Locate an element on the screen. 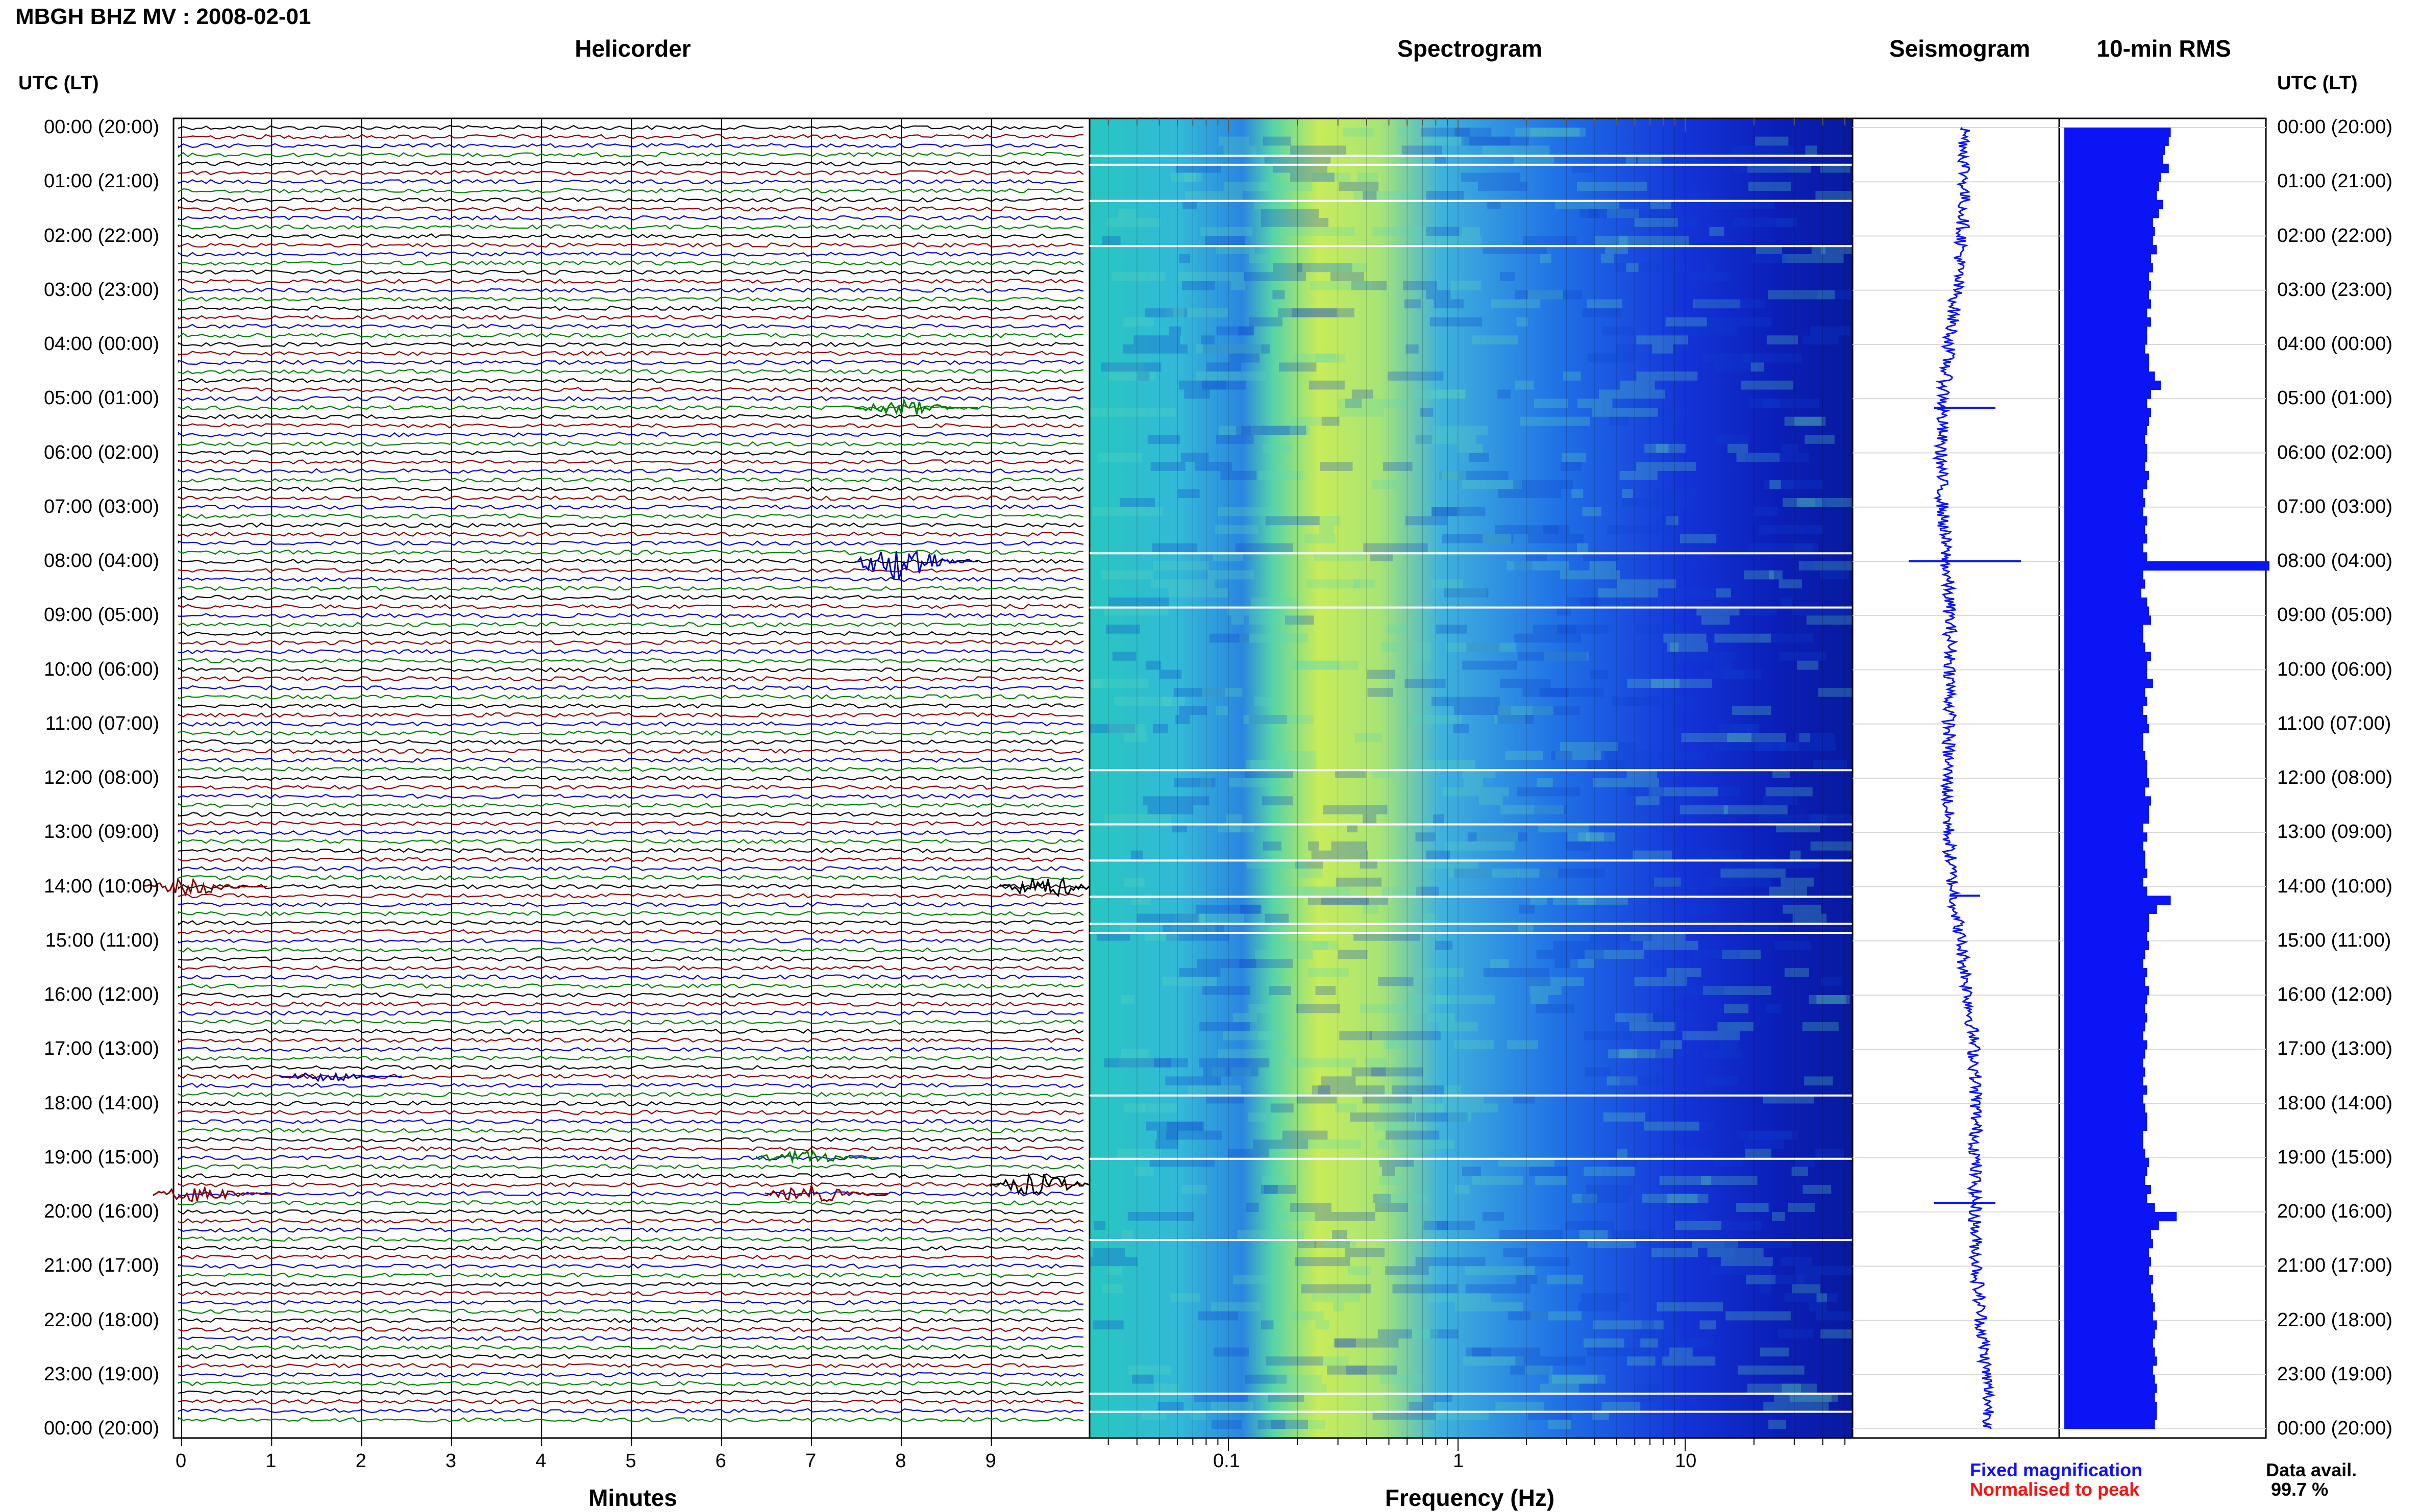 The width and height of the screenshot is (2419, 1512). time-label-right: 07:00 (03:00) is located at coordinates (2335, 506).